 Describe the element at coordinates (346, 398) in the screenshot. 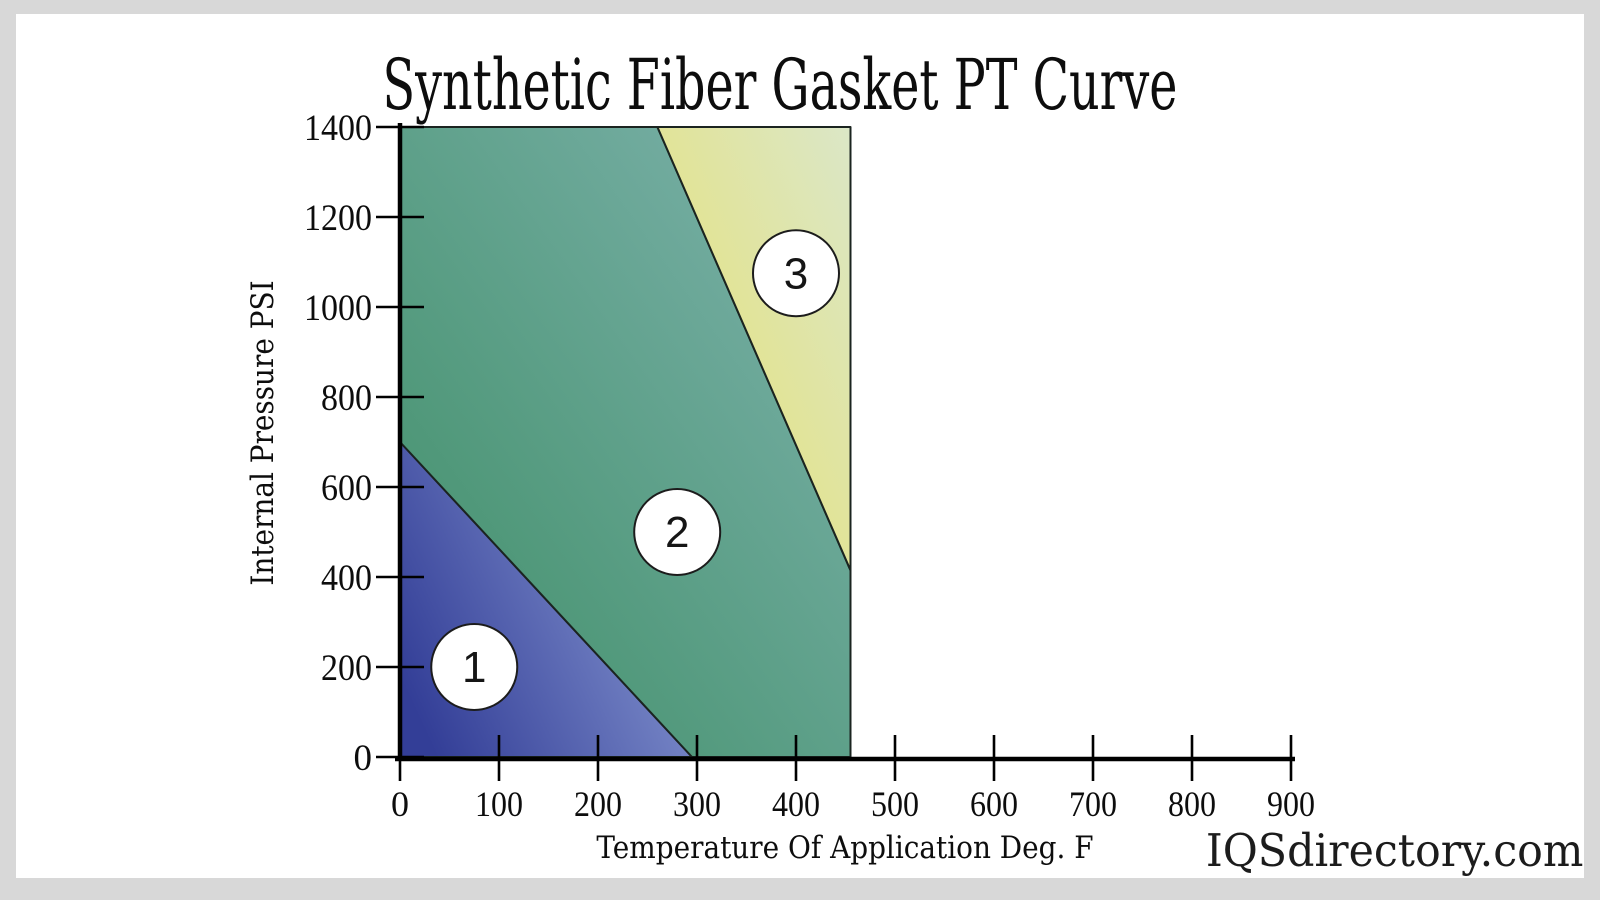

I see `y-tick-label: 800` at that location.